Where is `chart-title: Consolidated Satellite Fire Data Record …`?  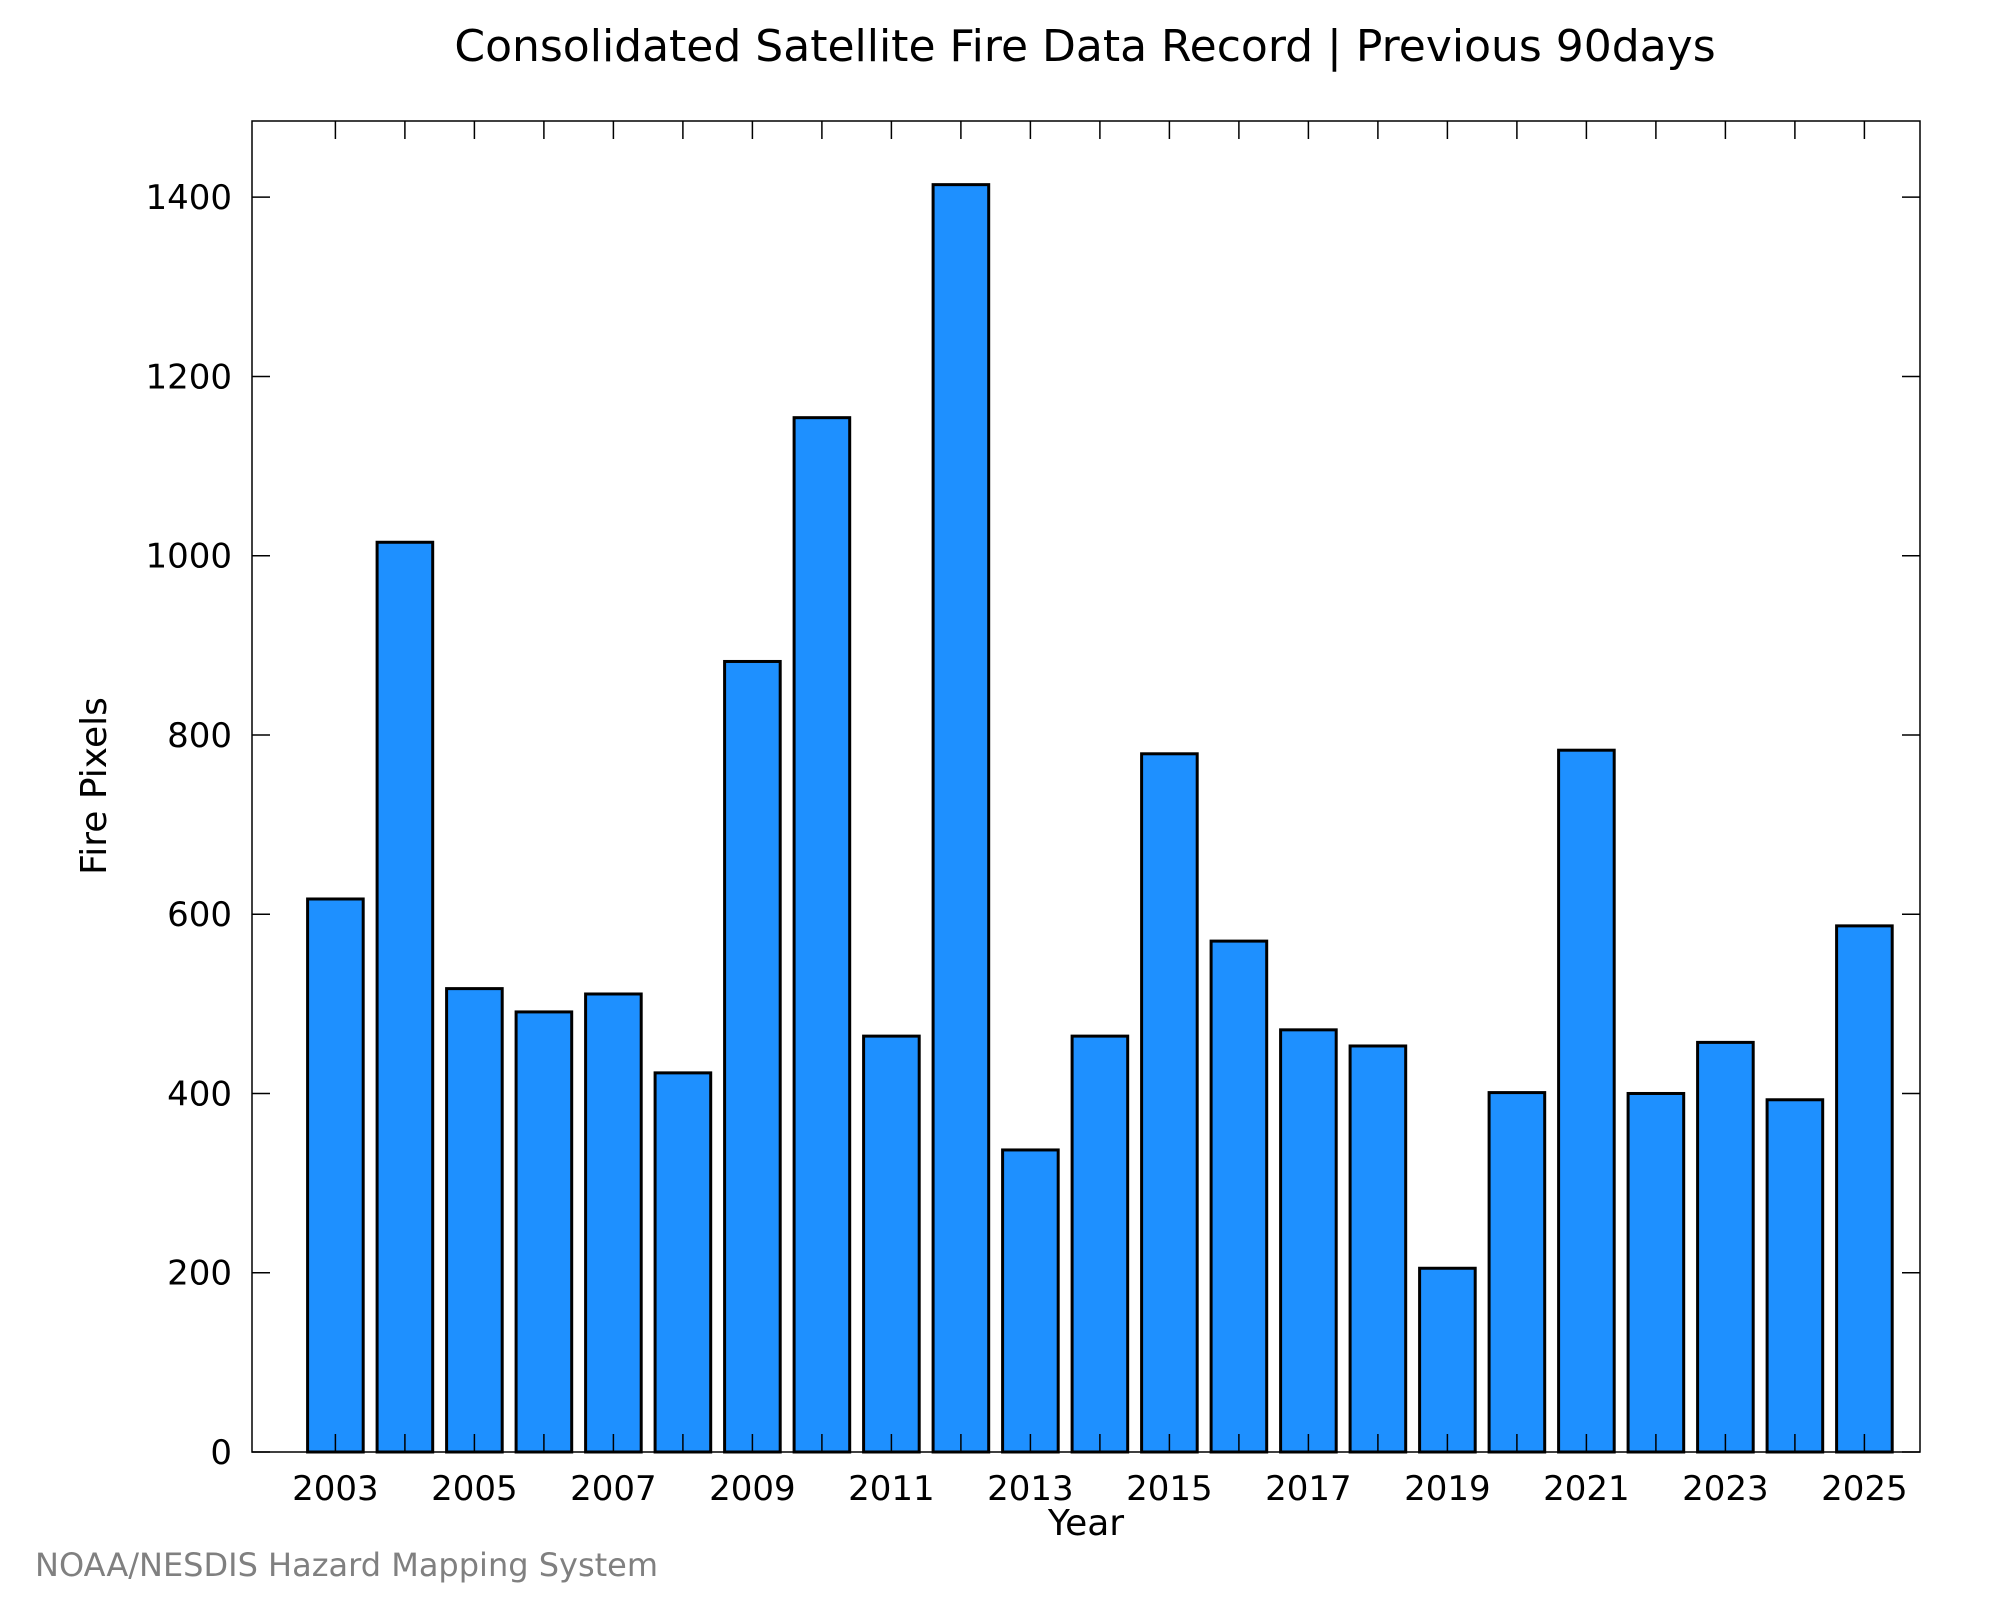
chart-title: Consolidated Satellite Fire Data Record … is located at coordinates (1084, 46).